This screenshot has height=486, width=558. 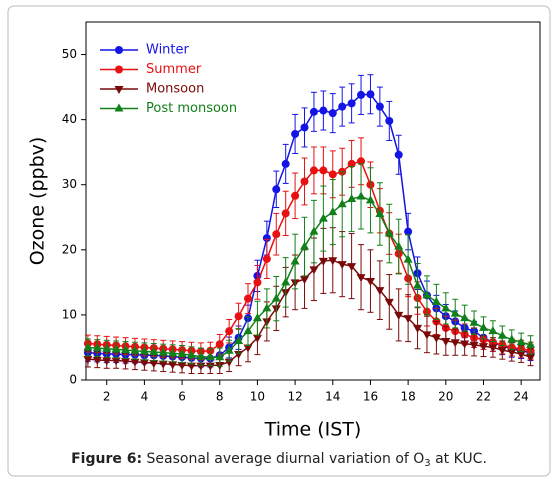 What do you see at coordinates (168, 50) in the screenshot?
I see `legend-label: Winter` at bounding box center [168, 50].